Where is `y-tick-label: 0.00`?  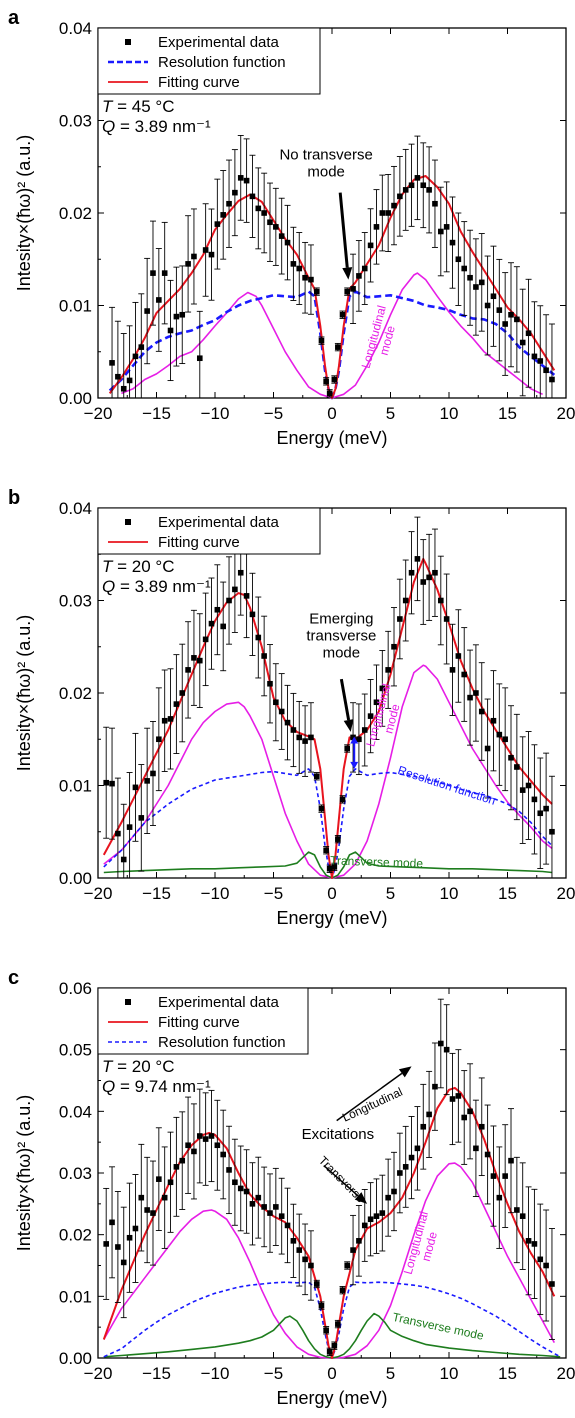 y-tick-label: 0.00 is located at coordinates (75, 1358).